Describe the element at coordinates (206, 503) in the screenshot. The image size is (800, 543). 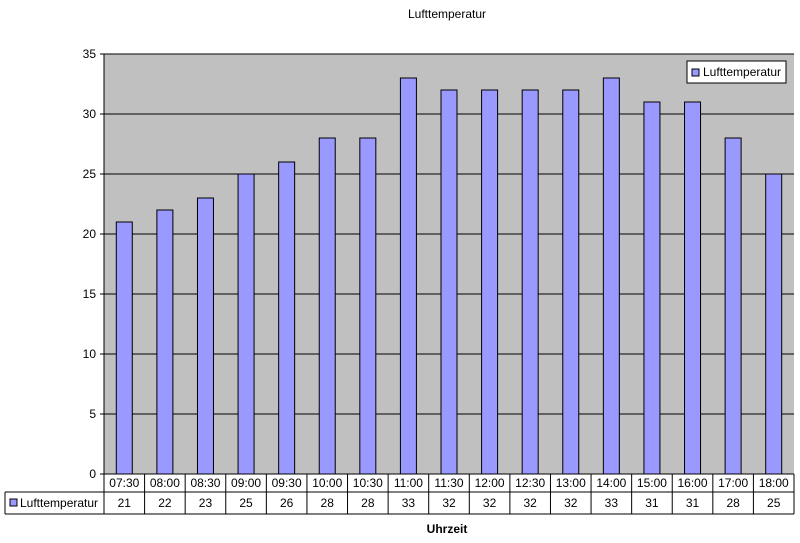
I see `table-value: 23` at that location.